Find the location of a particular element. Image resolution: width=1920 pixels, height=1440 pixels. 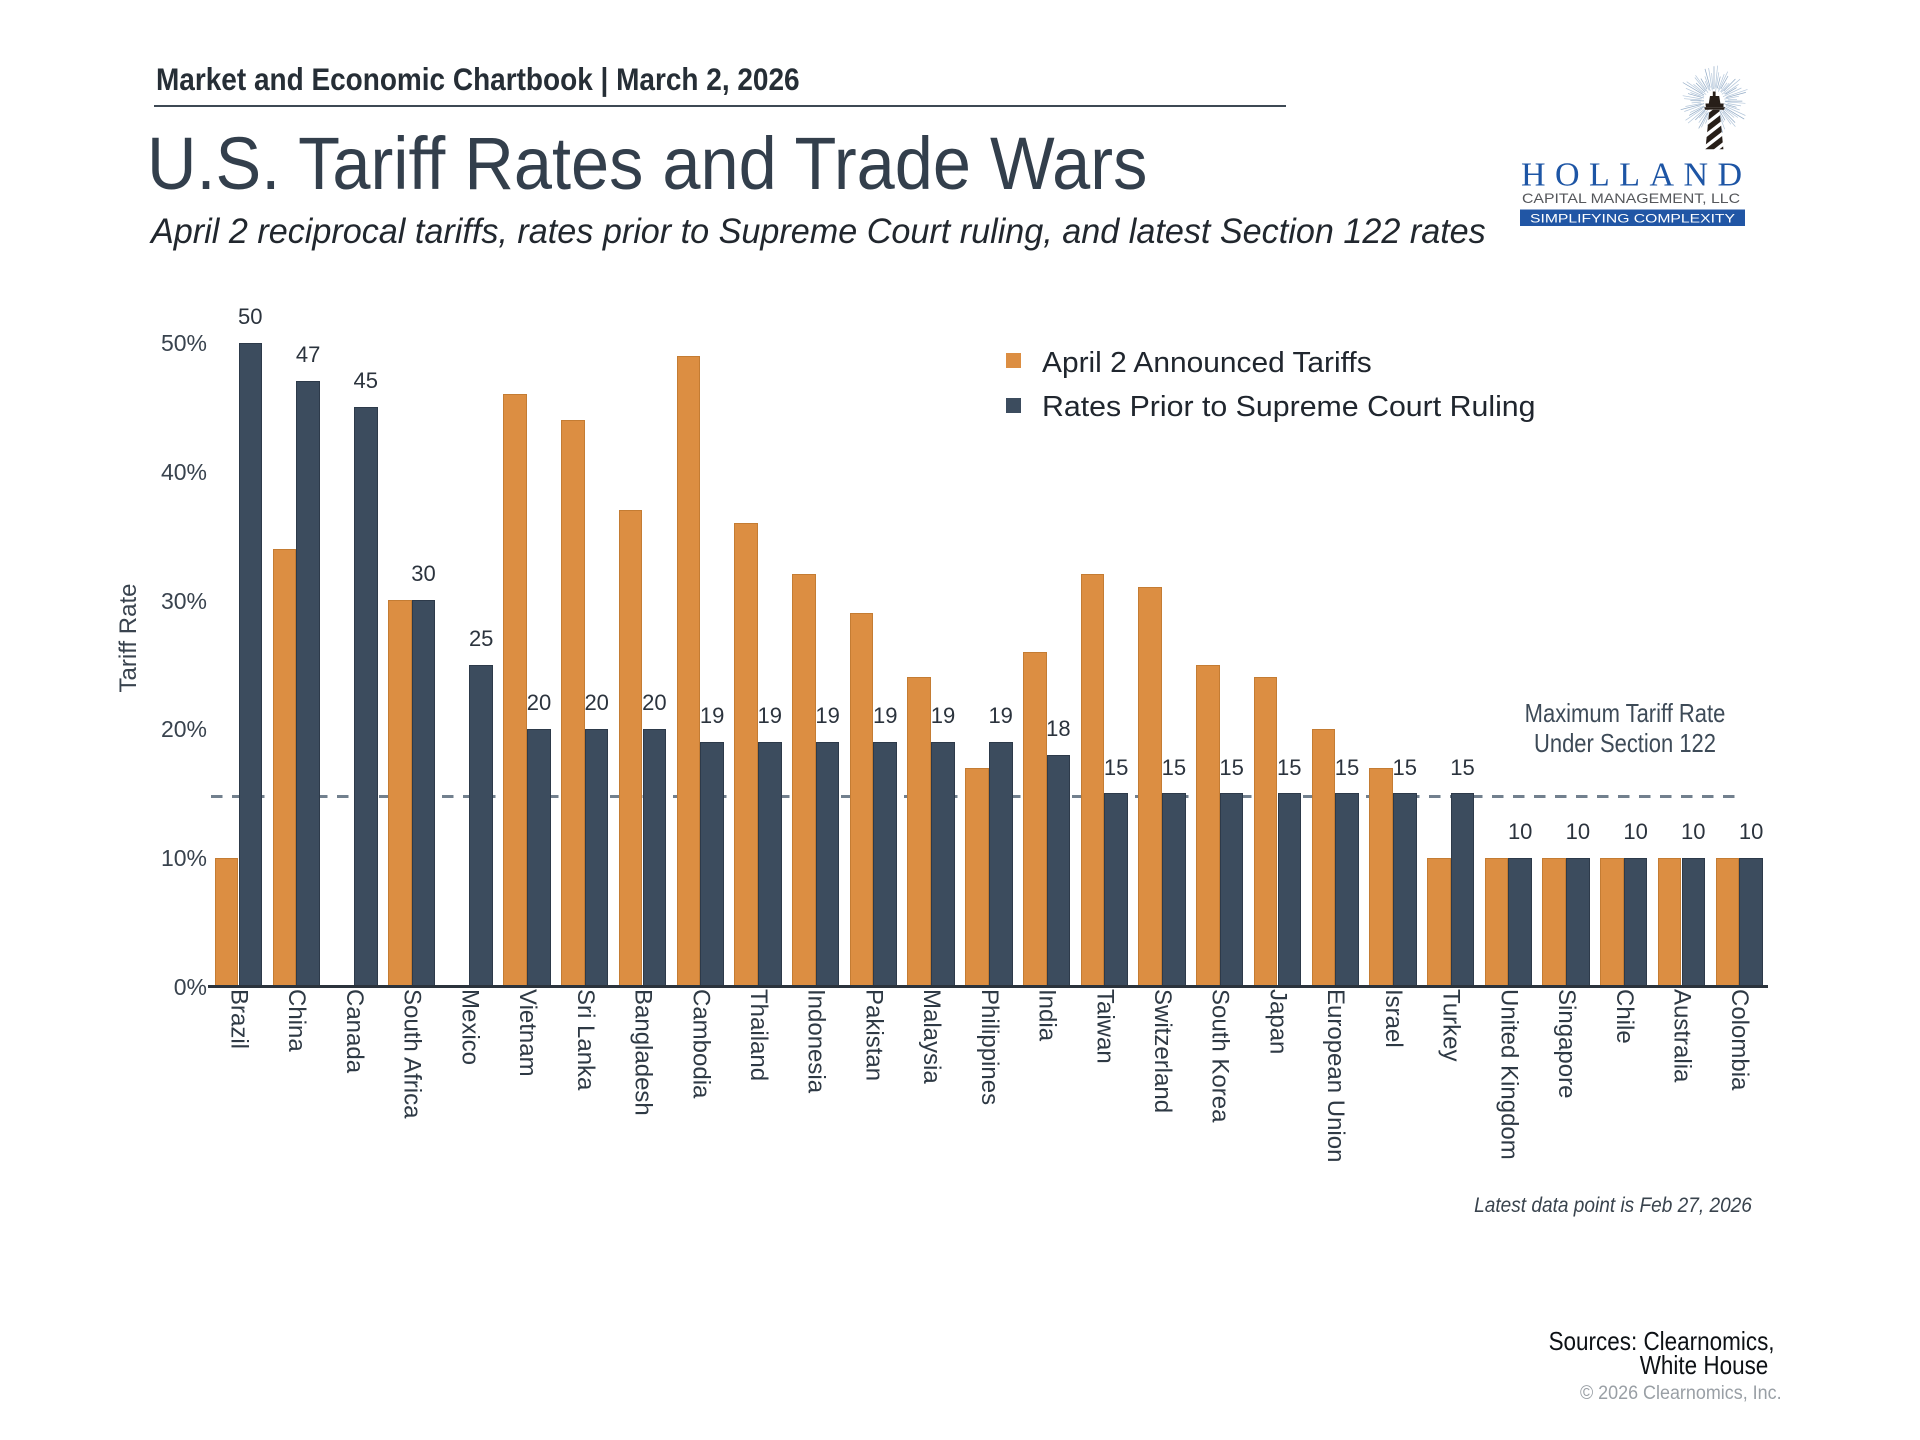

svg-text: HOLLAND is located at coordinates (1631, 175).